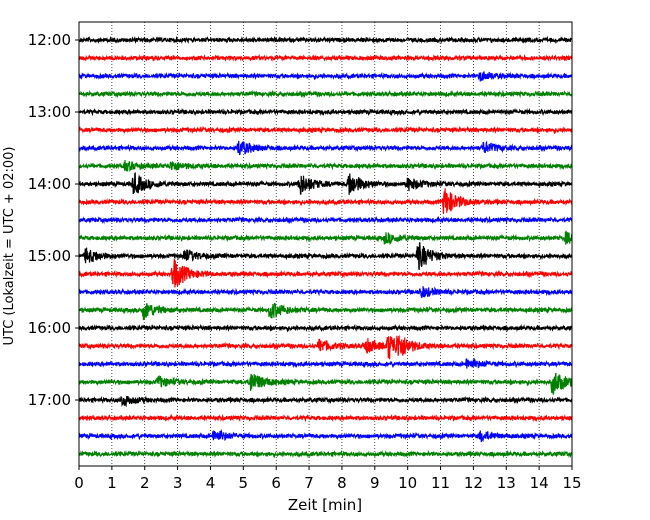 The width and height of the screenshot is (650, 520). What do you see at coordinates (539, 483) in the screenshot?
I see `x-tick-label: 14` at bounding box center [539, 483].